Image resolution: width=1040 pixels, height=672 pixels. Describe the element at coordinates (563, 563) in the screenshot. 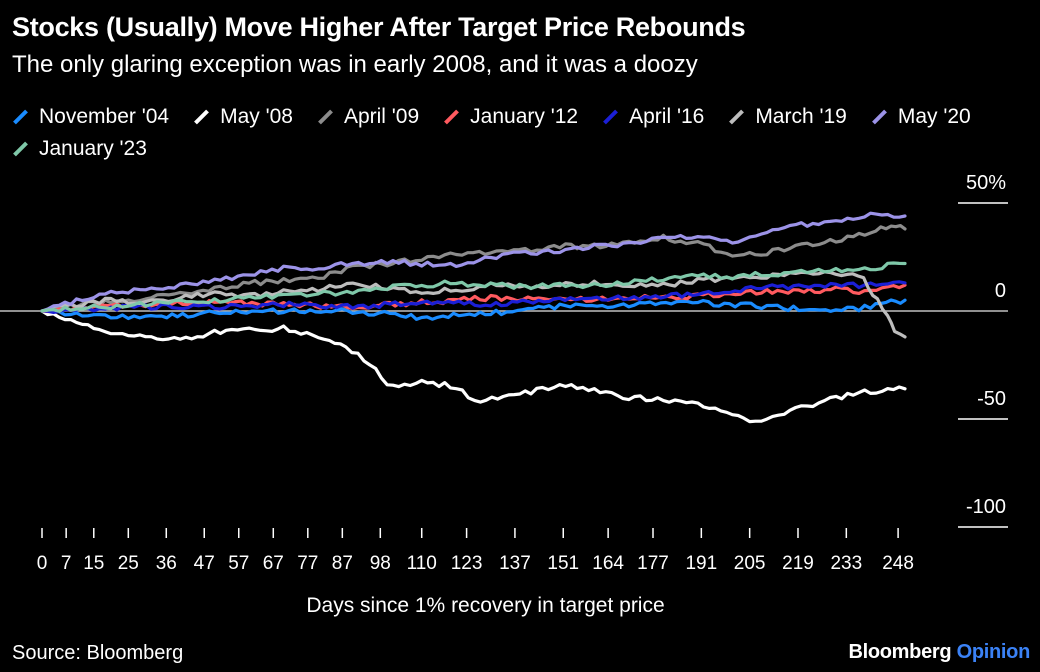

I see `x-tick-label: 151` at that location.